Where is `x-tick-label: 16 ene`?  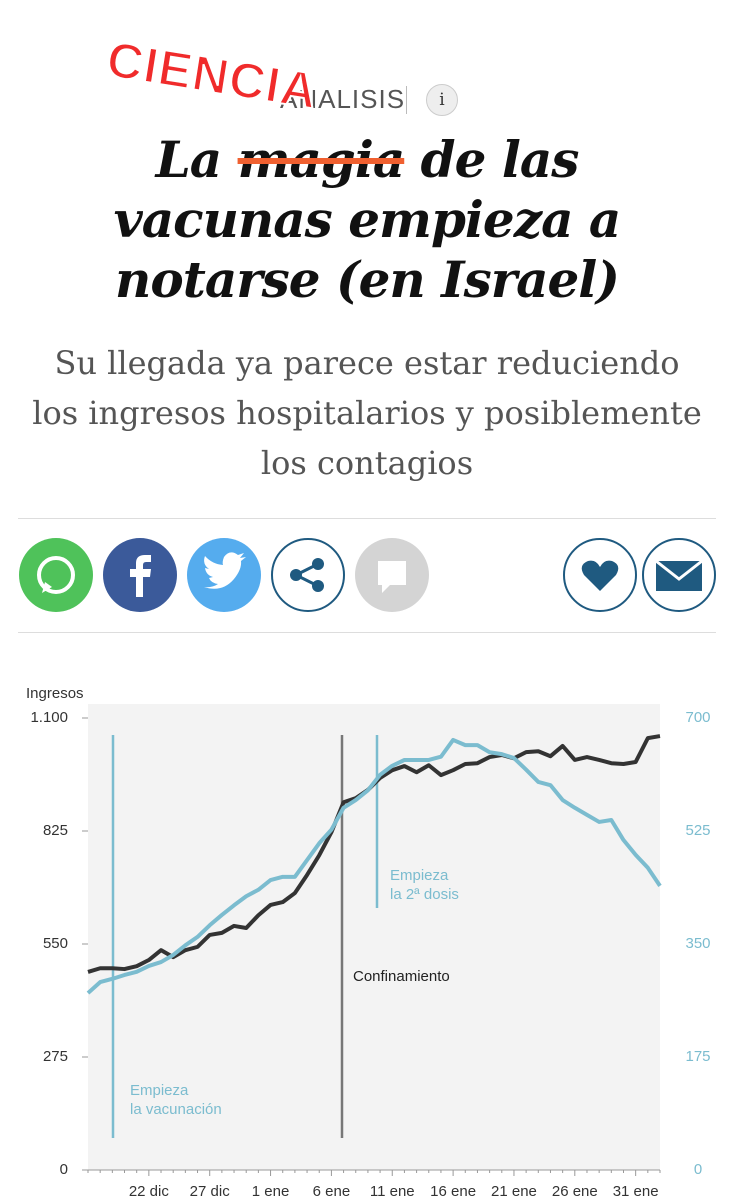 x-tick-label: 16 ene is located at coordinates (453, 1191).